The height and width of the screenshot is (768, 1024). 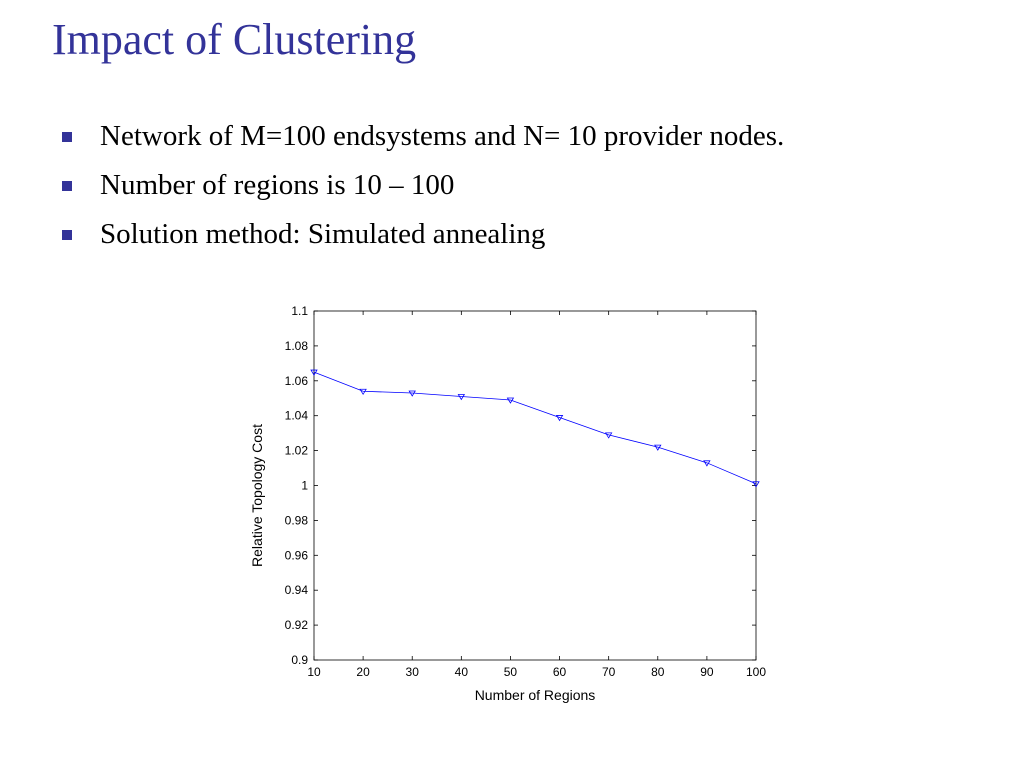 I want to click on x-tick-label: 10, so click(x=314, y=672).